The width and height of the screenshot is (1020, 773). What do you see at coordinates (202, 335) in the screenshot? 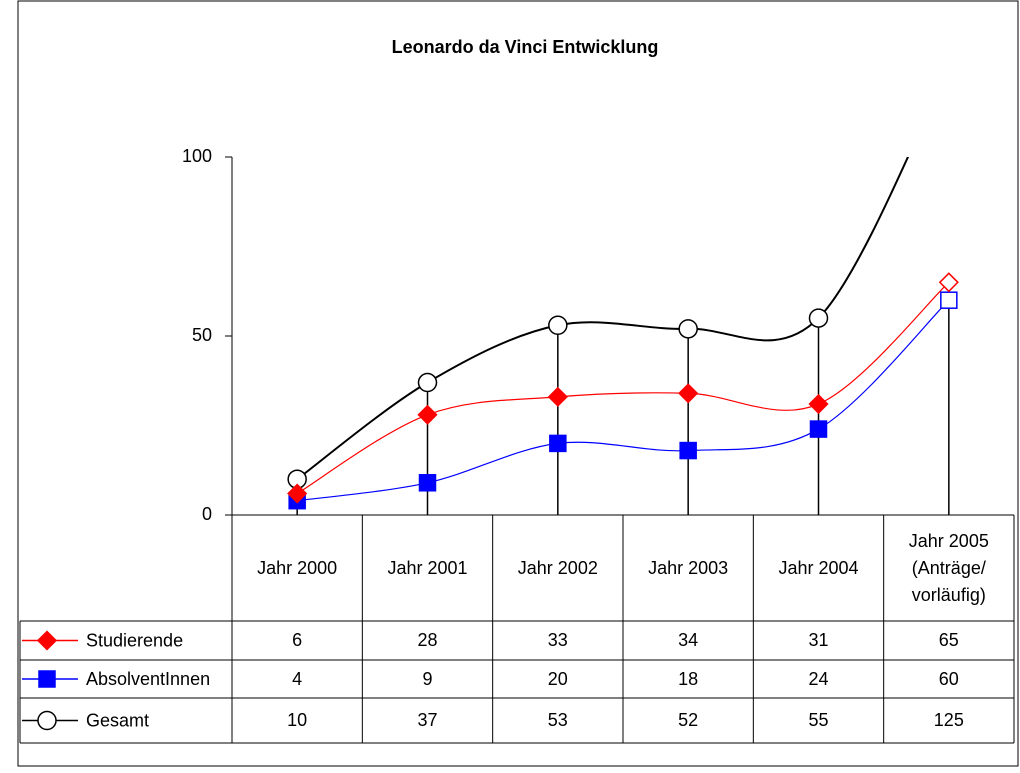
I see `y-tick-label: 50` at bounding box center [202, 335].